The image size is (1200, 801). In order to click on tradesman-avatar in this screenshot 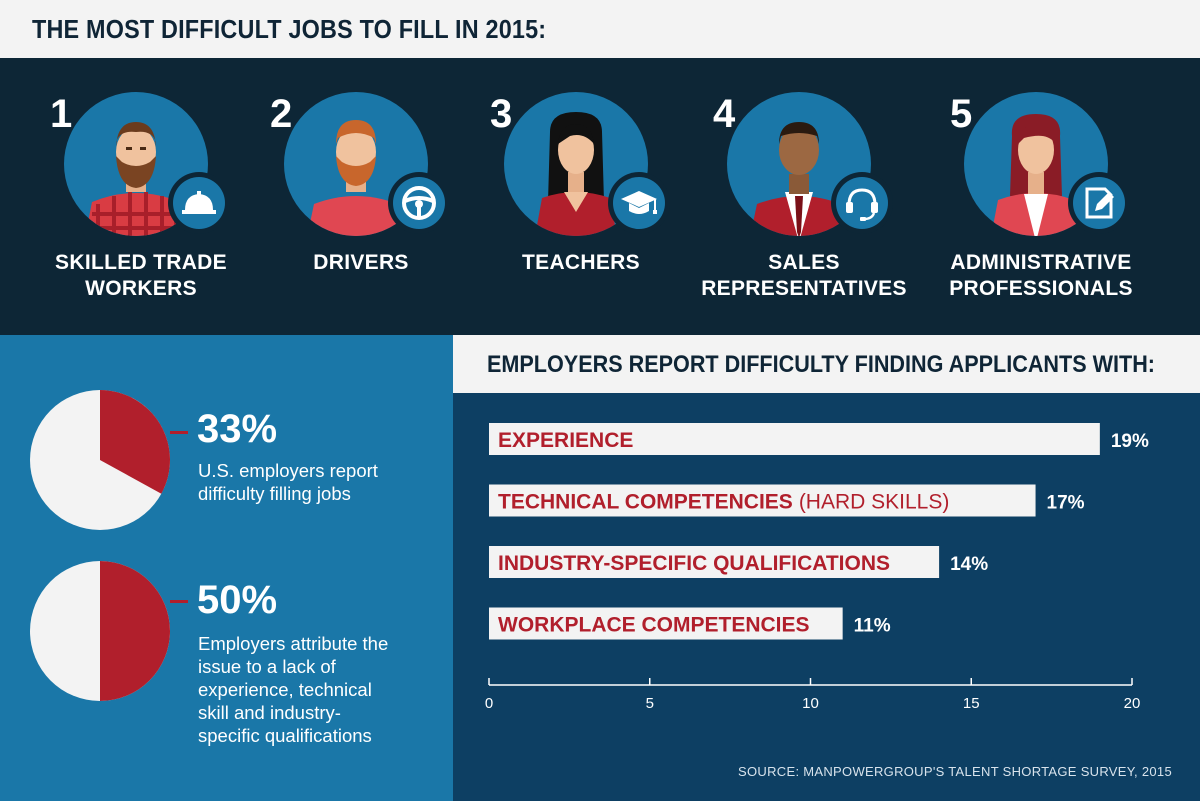, I will do `click(136, 179)`.